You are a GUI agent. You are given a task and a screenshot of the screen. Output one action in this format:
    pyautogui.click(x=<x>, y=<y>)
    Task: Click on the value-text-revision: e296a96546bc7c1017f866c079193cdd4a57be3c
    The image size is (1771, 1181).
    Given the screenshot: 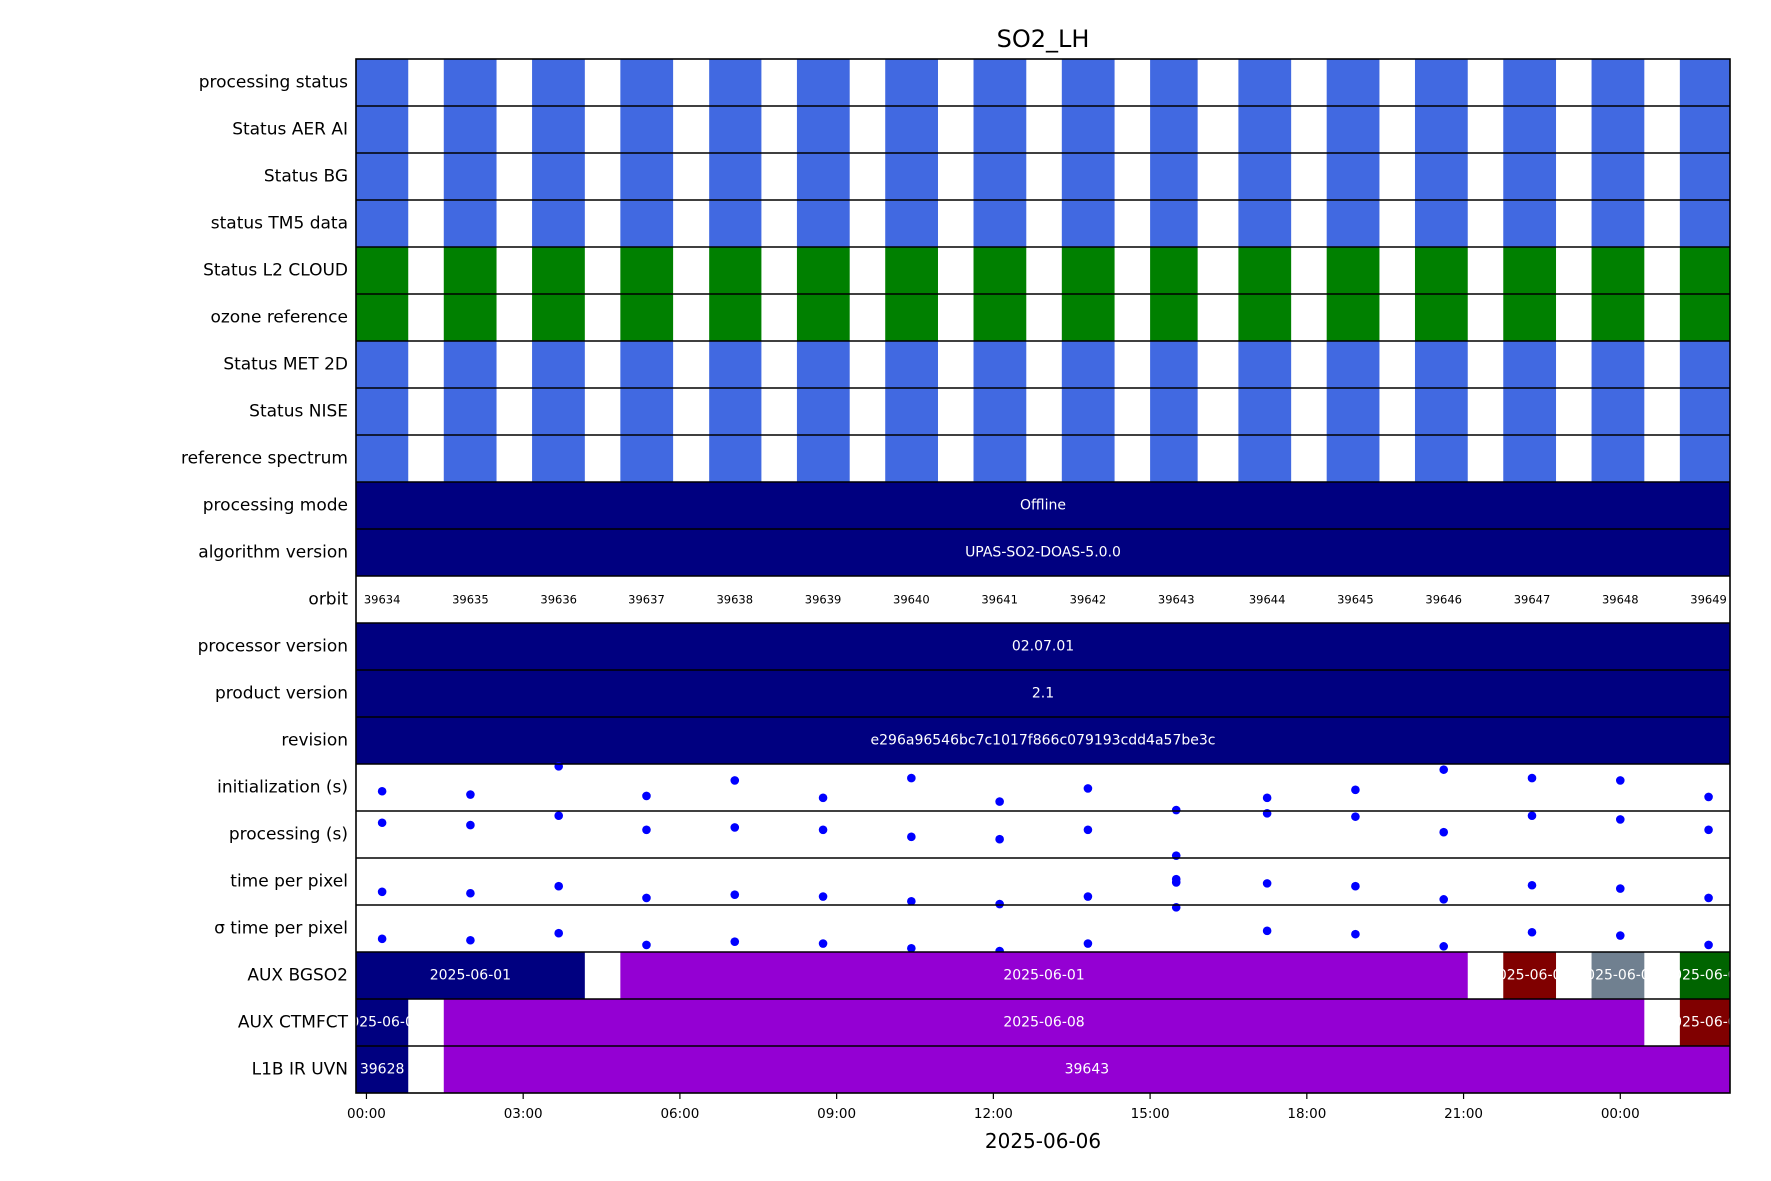 What is the action you would take?
    pyautogui.click(x=1043, y=741)
    